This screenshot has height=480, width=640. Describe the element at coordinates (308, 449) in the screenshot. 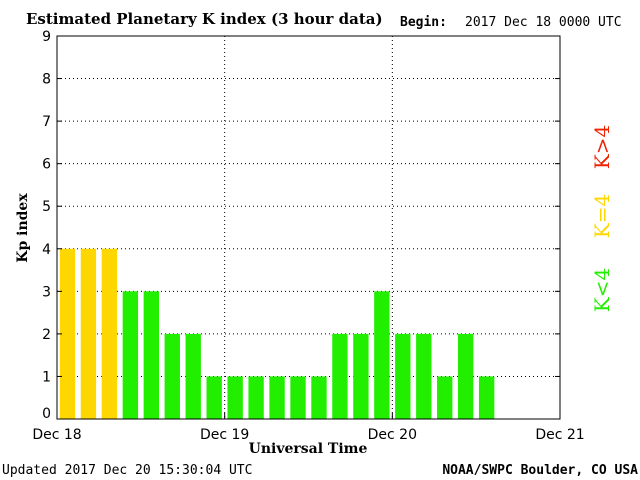

I see `x-axis-label: Universal Time` at that location.